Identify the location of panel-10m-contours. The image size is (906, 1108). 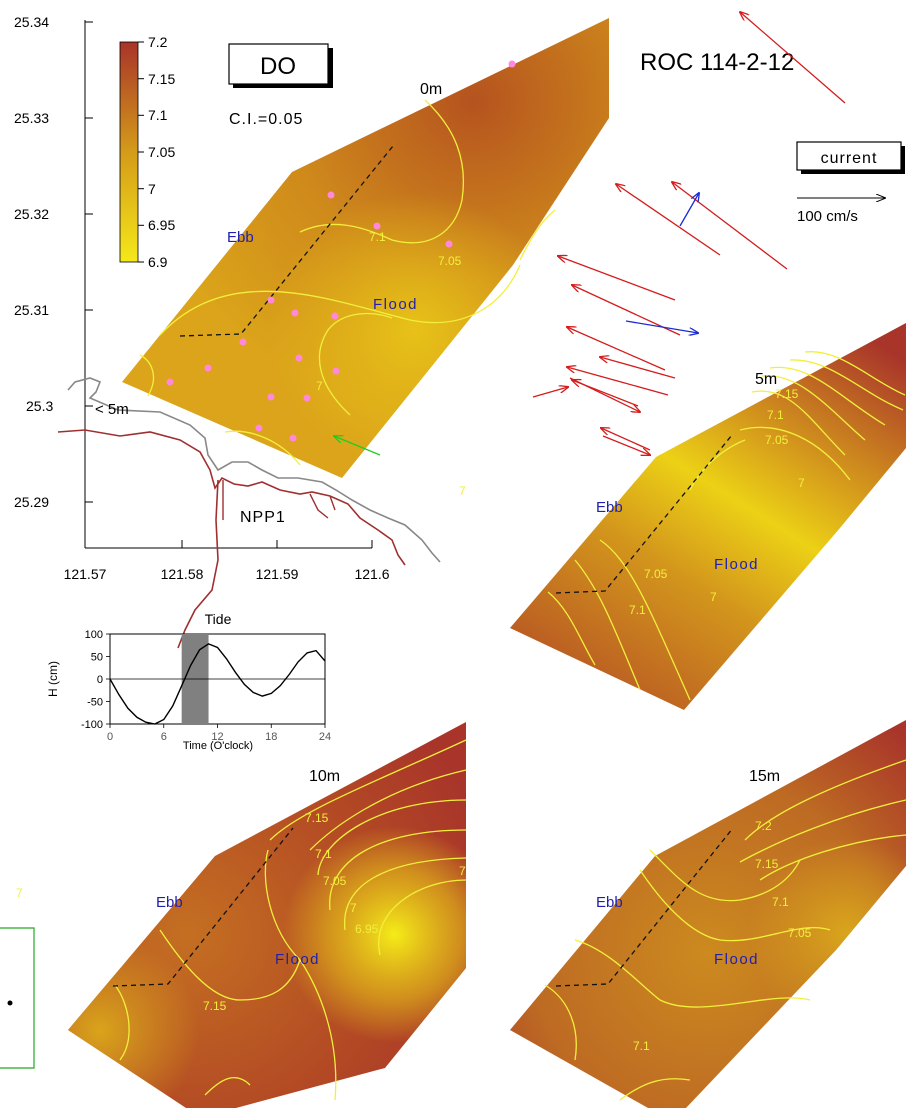
(290, 920).